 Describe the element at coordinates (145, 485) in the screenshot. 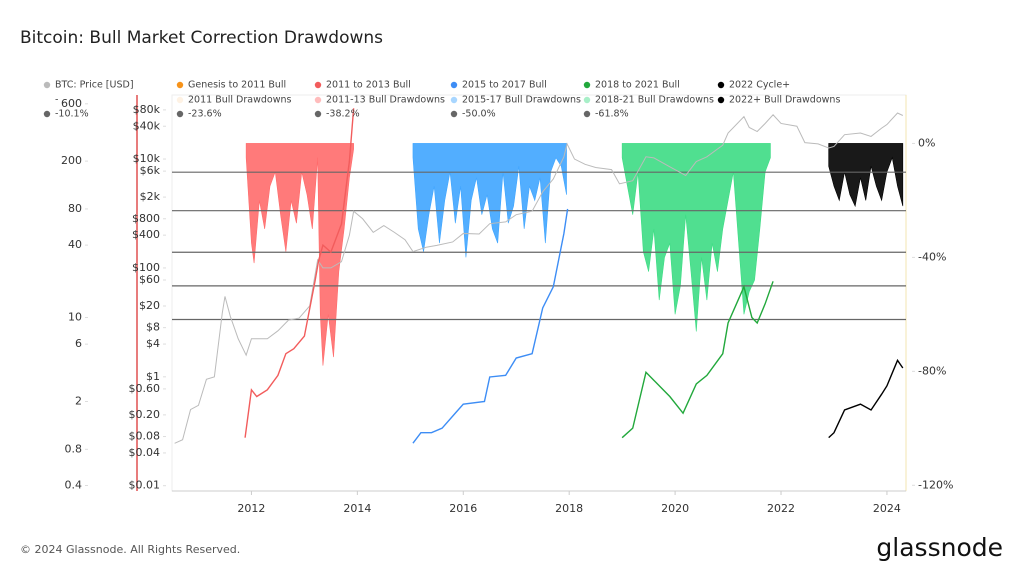

I see `price-tick-label: $0.01` at that location.